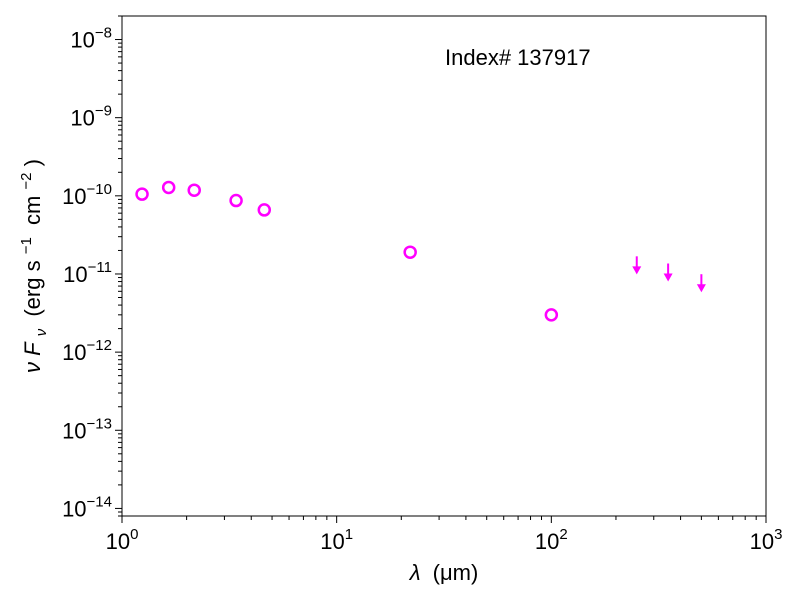 Image resolution: width=800 pixels, height=600 pixels. What do you see at coordinates (103, 111) in the screenshot?
I see `y-tick-exp: −9` at bounding box center [103, 111].